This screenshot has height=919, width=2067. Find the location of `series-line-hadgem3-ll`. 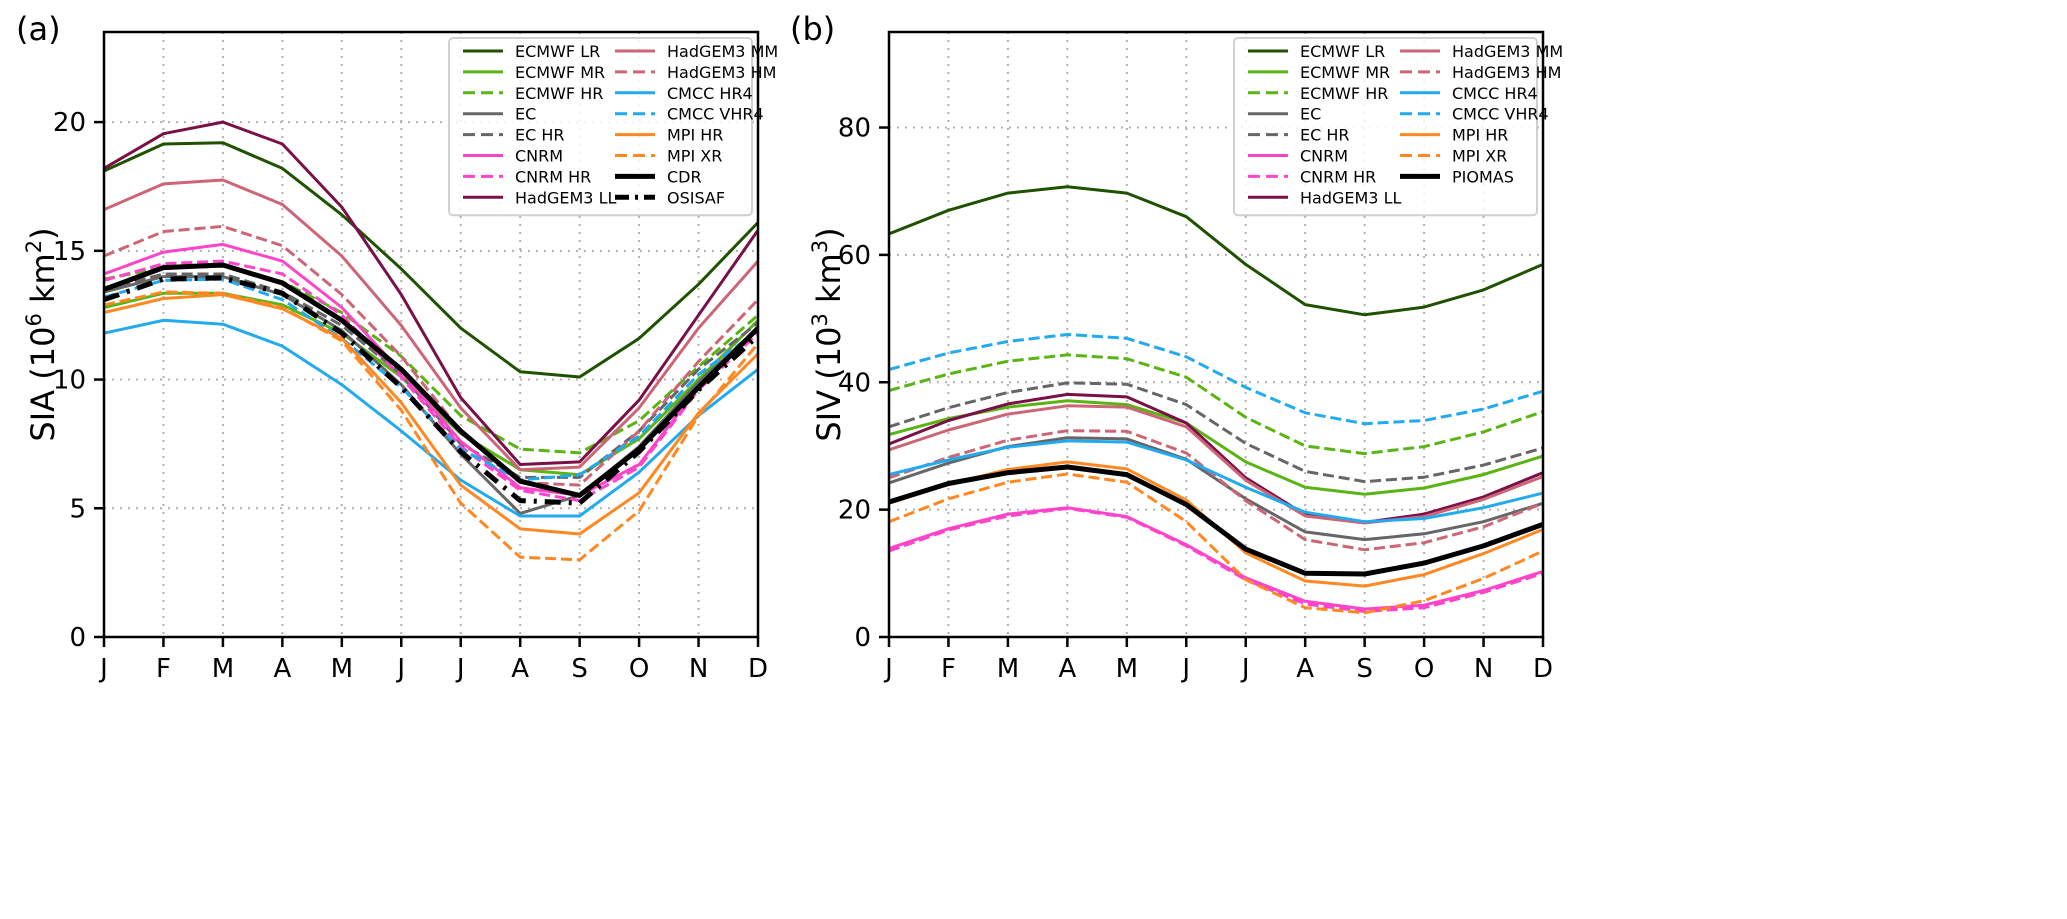

series-line-hadgem3-ll is located at coordinates (1216, 458).